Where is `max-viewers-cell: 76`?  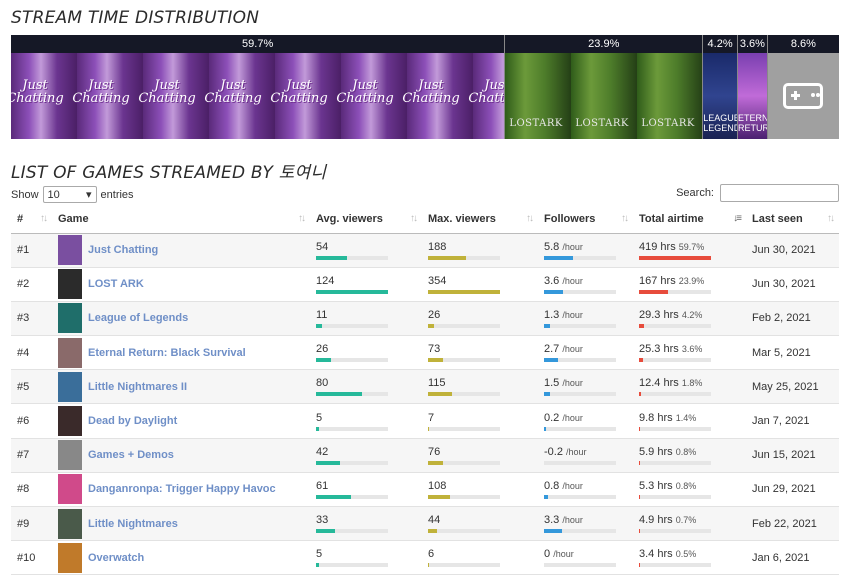
max-viewers-cell: 76 is located at coordinates (480, 455).